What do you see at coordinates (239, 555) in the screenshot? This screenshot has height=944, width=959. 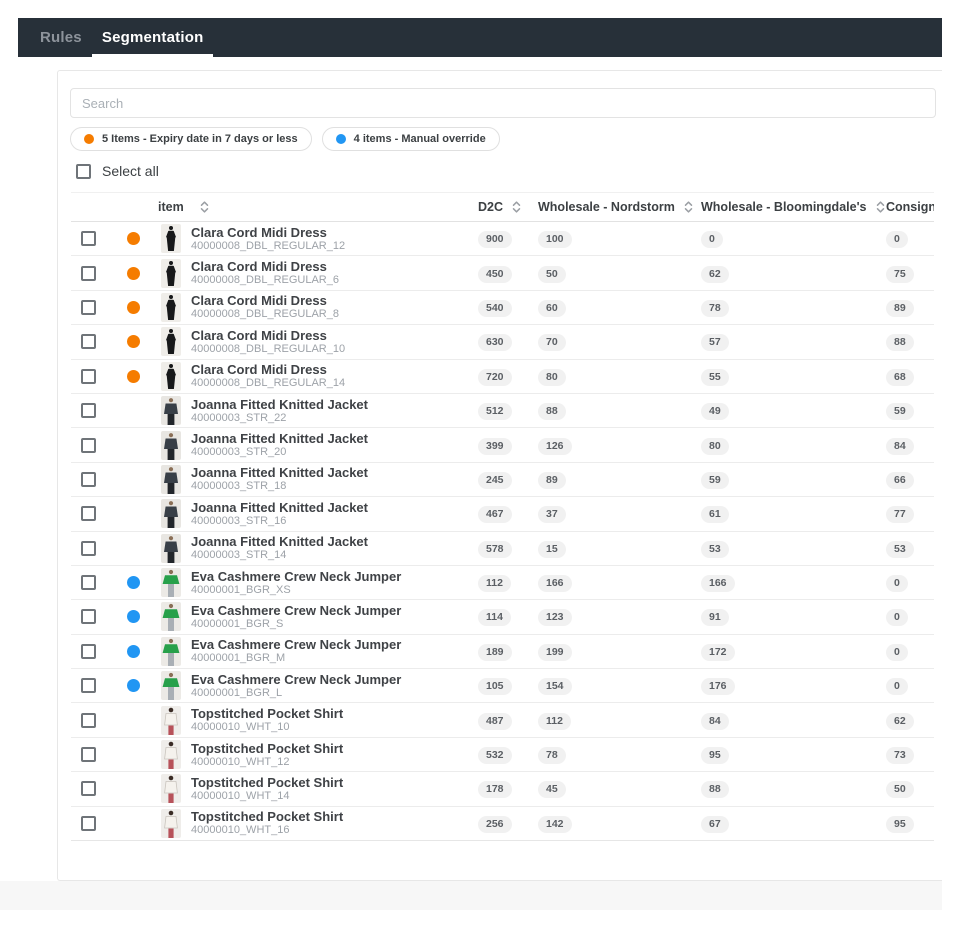 I see `item-sku: 40000003_STR_14` at bounding box center [239, 555].